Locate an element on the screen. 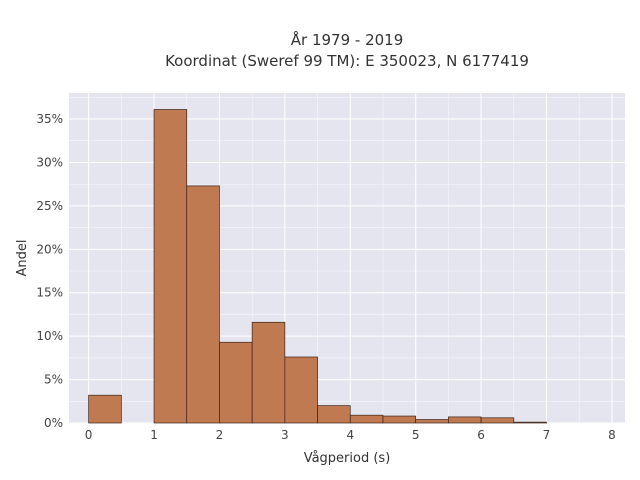 The height and width of the screenshot is (480, 640). x-tick-label: 3 is located at coordinates (285, 435).